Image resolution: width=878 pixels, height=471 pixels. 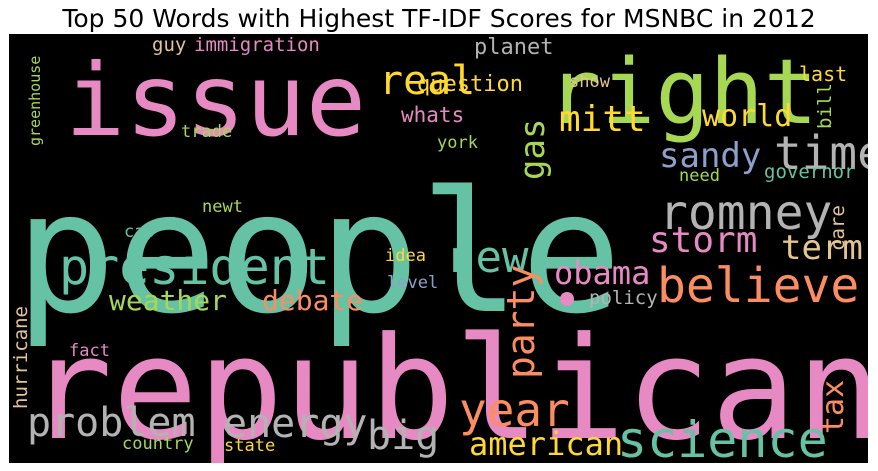 I want to click on word-tax: tax, so click(x=833, y=407).